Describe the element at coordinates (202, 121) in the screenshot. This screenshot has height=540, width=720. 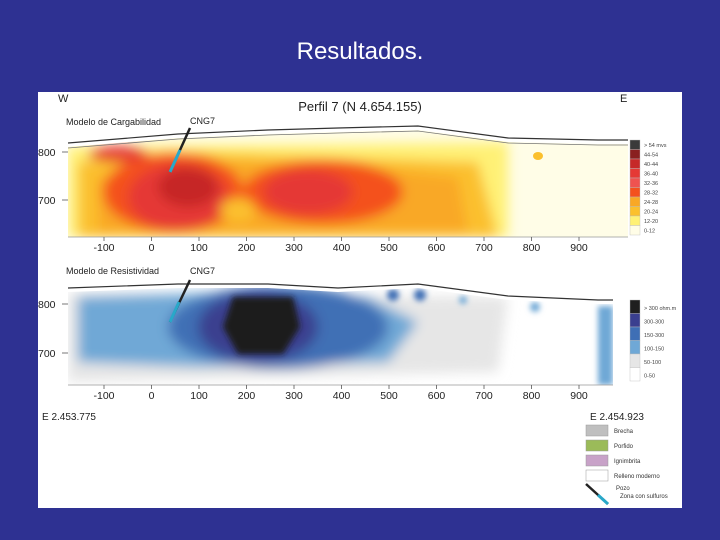
I see `top-well-label: CNG7` at that location.